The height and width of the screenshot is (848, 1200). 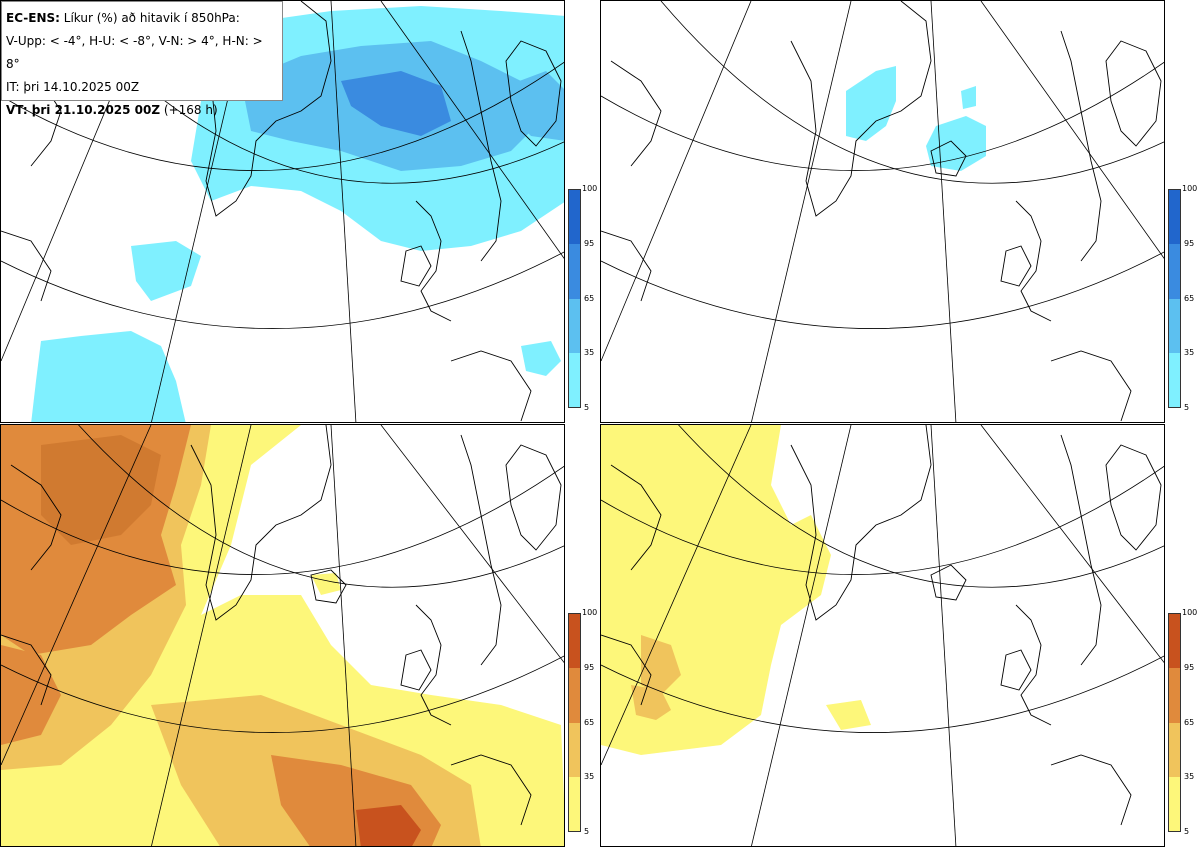 I want to click on model-label: EC-ENS:, so click(x=33, y=18).